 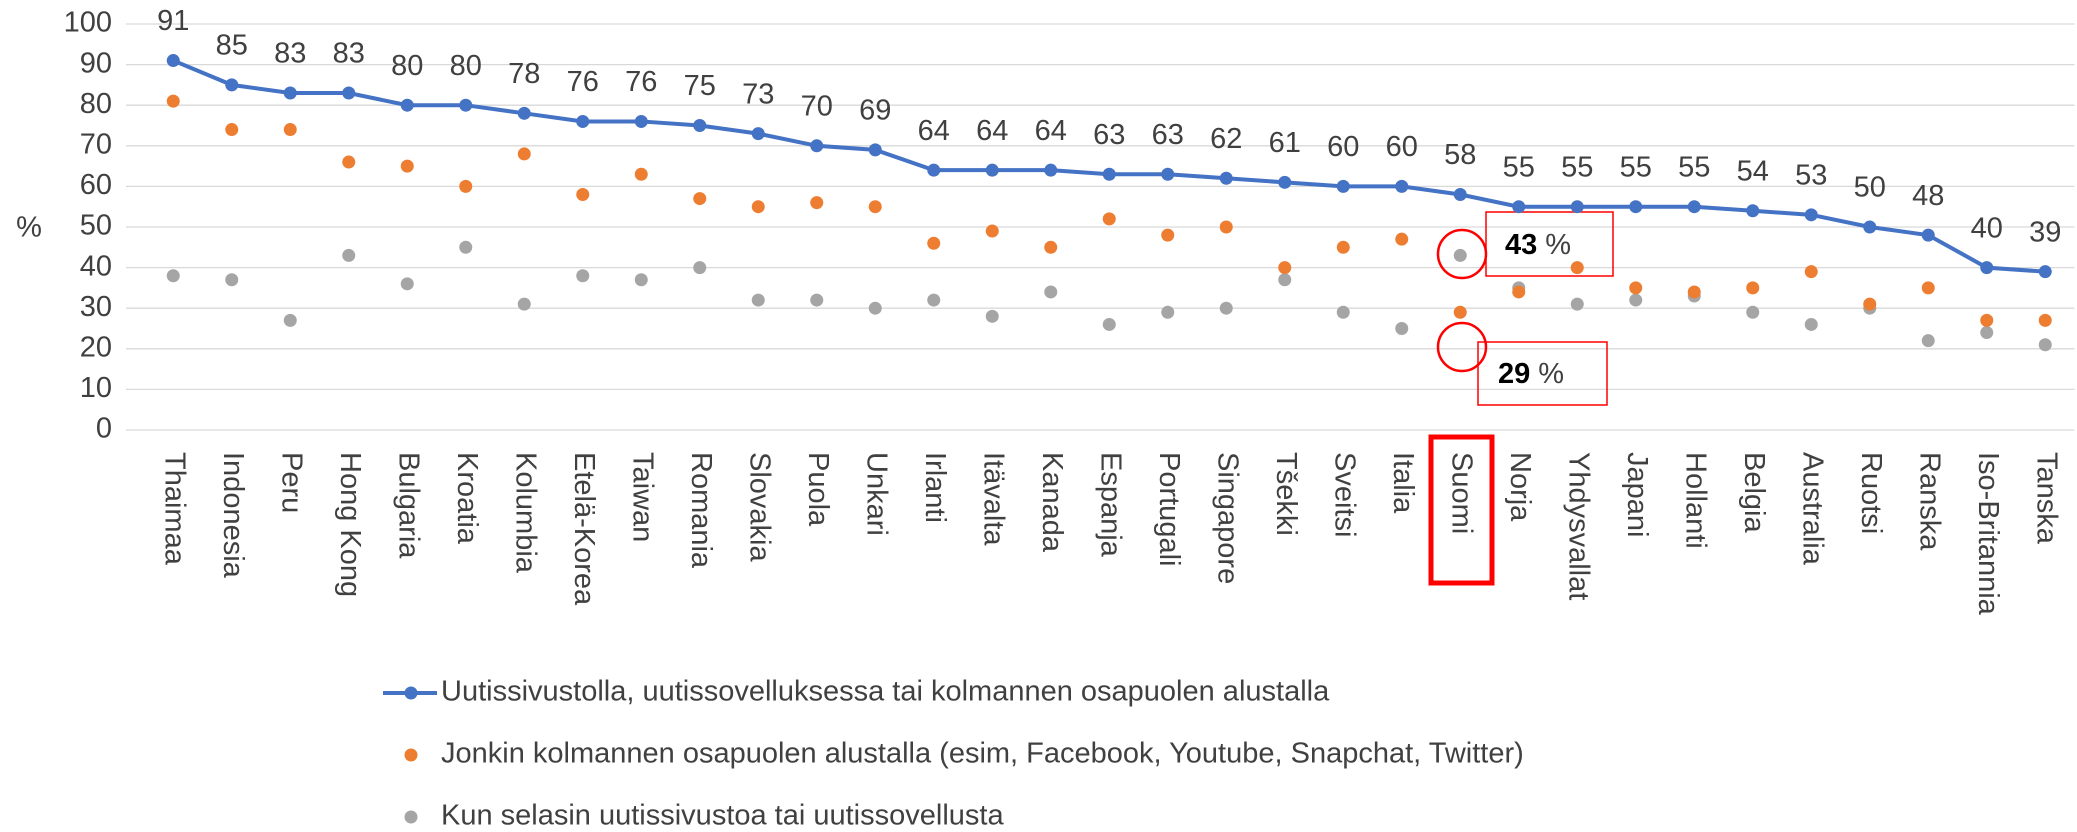 I want to click on y-tick-label: 0, so click(x=104, y=429).